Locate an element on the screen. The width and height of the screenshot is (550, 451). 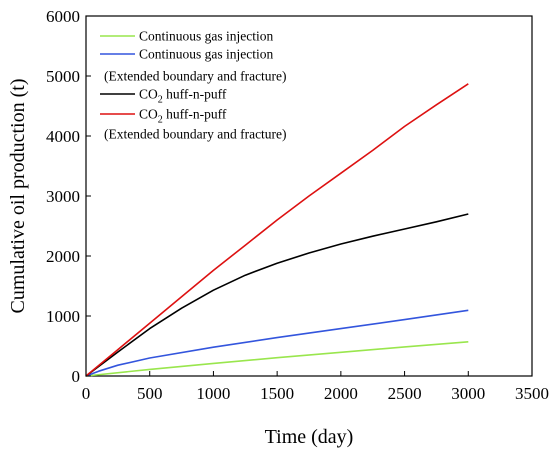
y-tick-label: 4000 is located at coordinates (63, 136).